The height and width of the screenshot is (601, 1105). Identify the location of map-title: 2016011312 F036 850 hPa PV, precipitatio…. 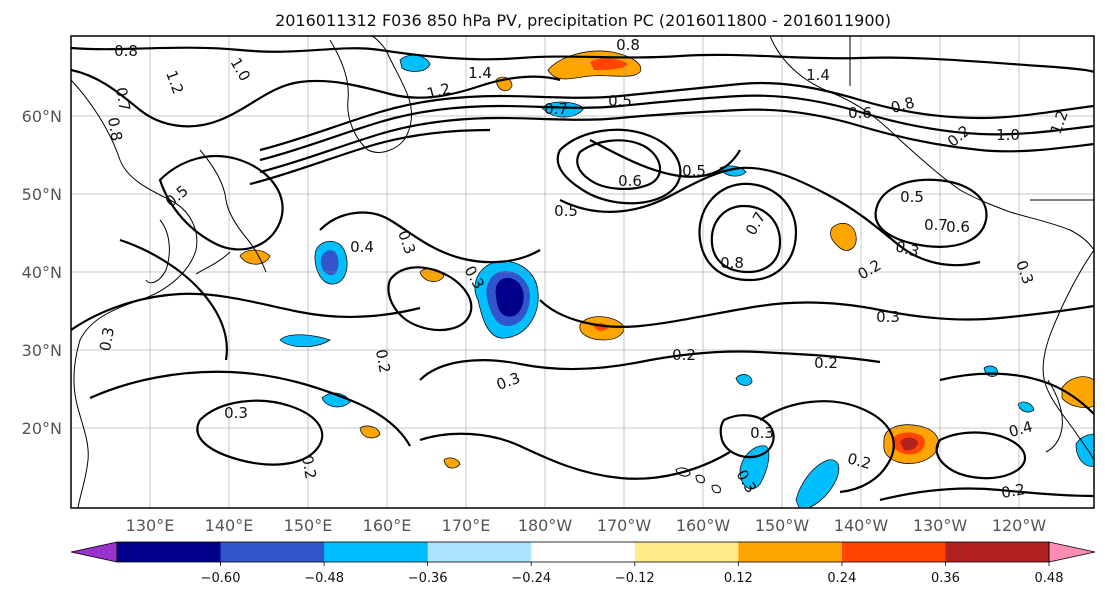
(583, 20).